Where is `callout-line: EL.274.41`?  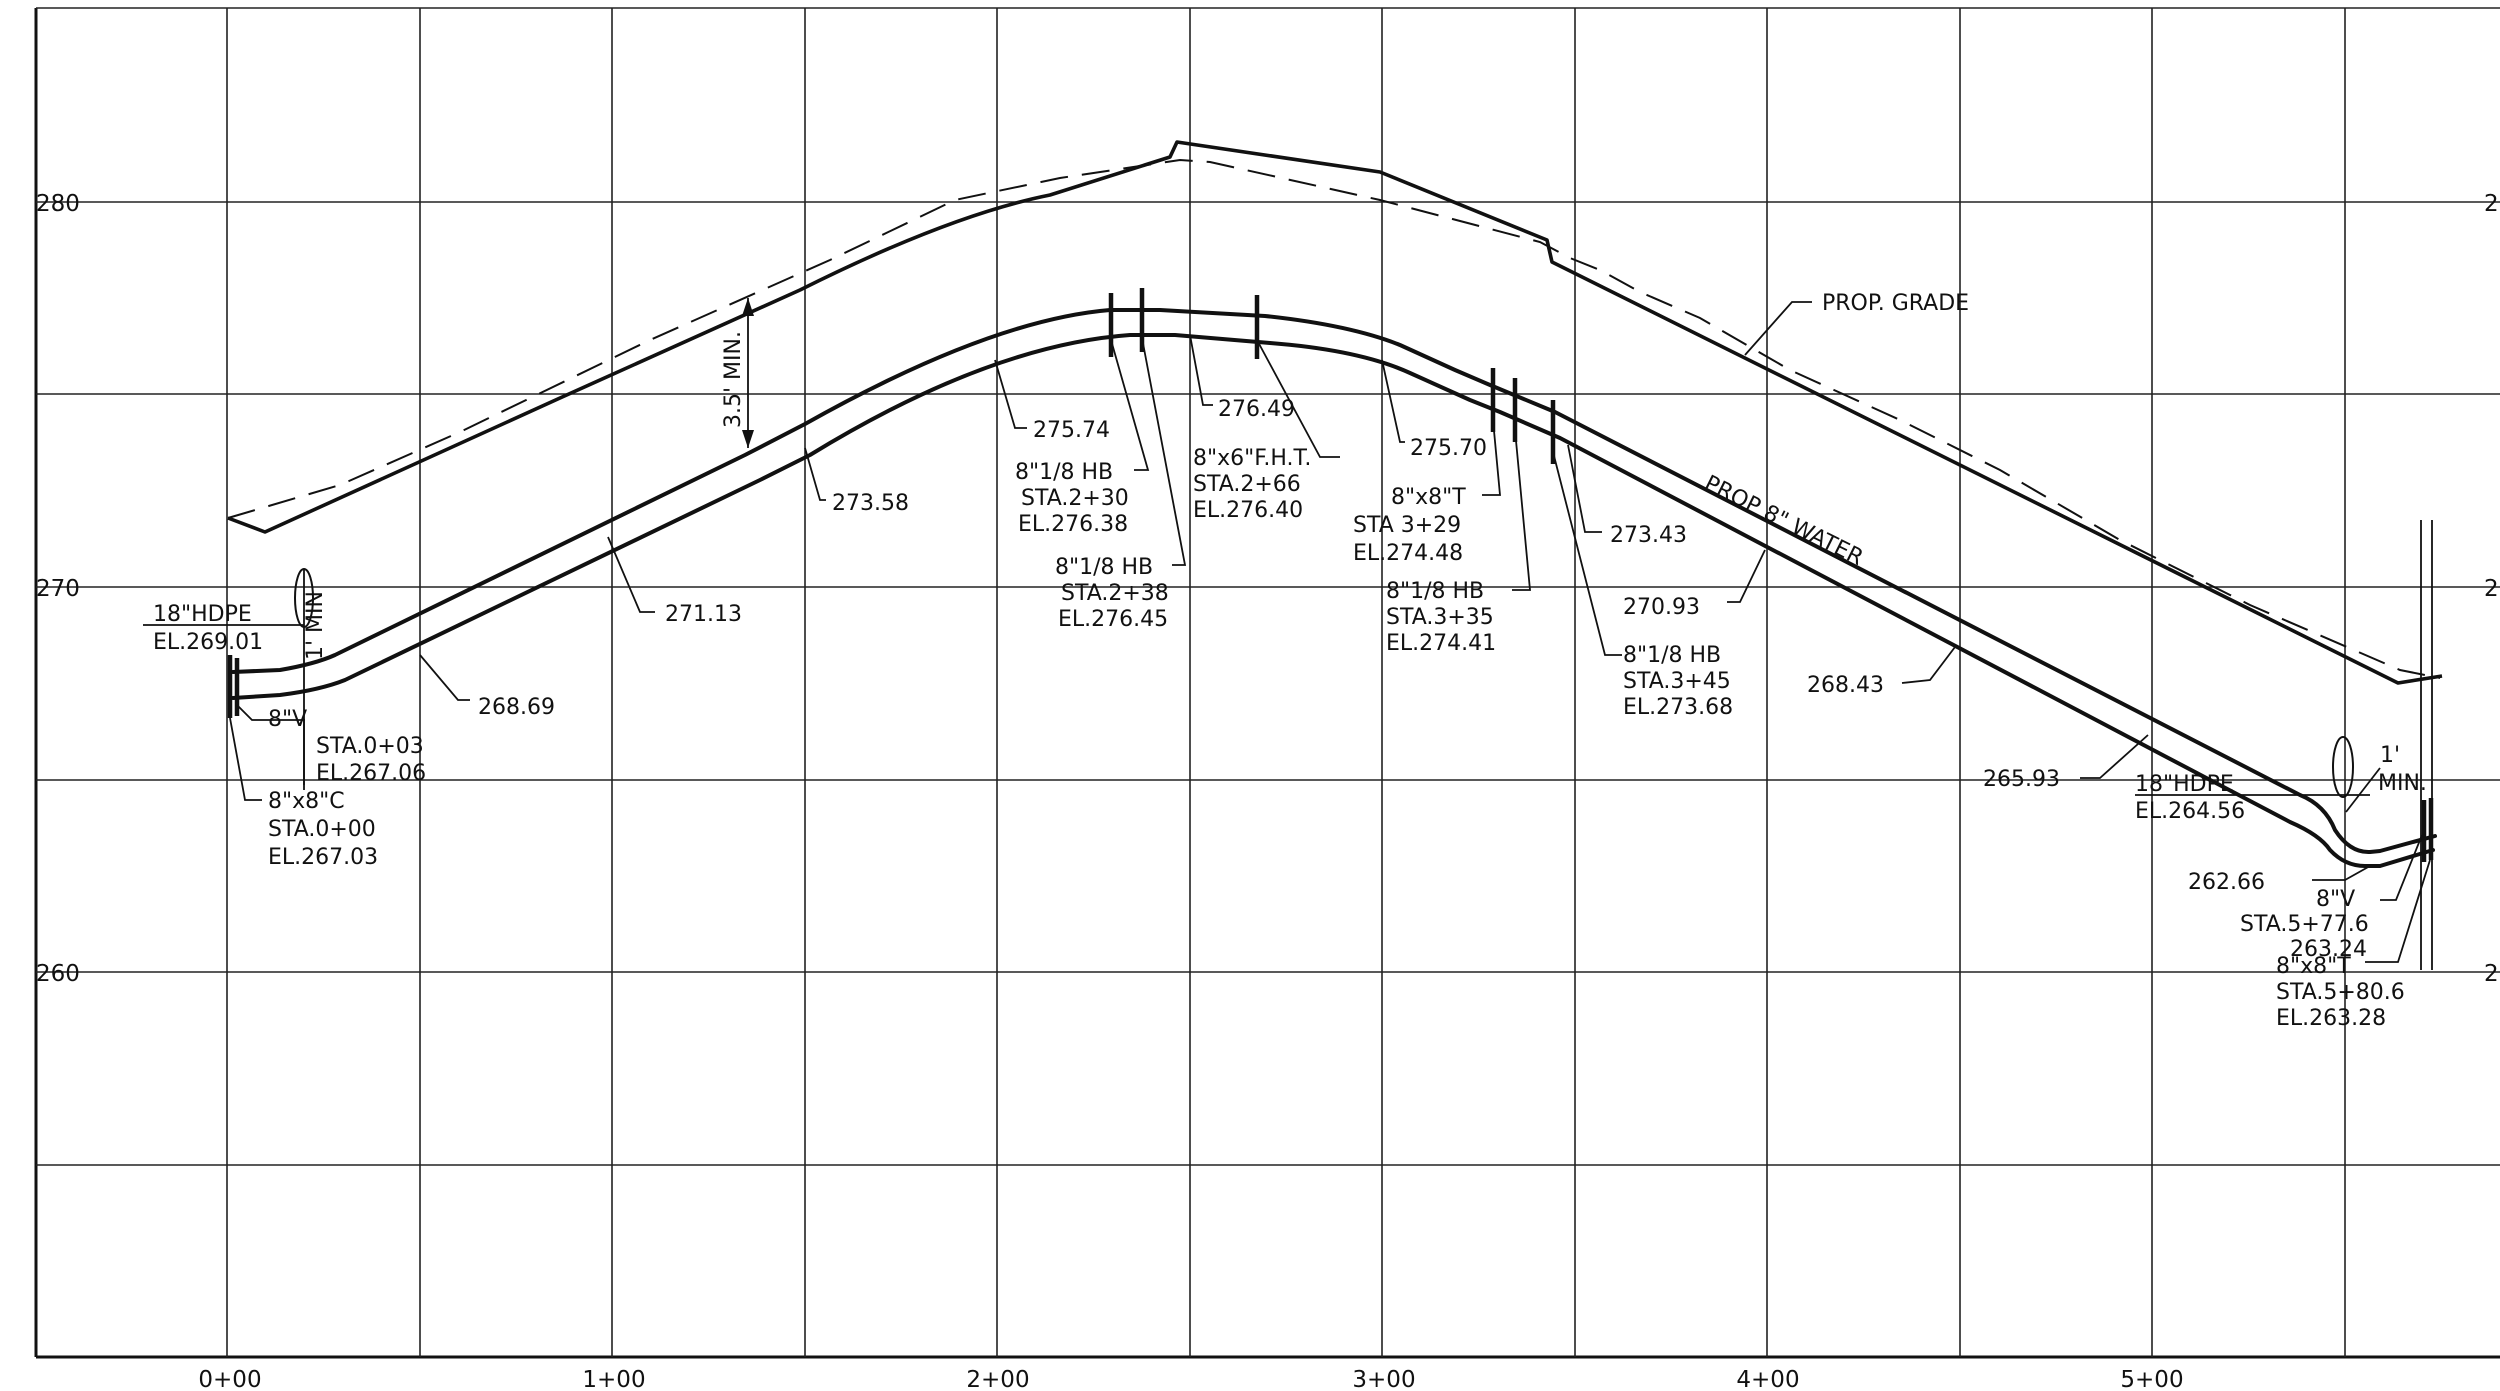 callout-line: EL.274.41 is located at coordinates (1441, 643).